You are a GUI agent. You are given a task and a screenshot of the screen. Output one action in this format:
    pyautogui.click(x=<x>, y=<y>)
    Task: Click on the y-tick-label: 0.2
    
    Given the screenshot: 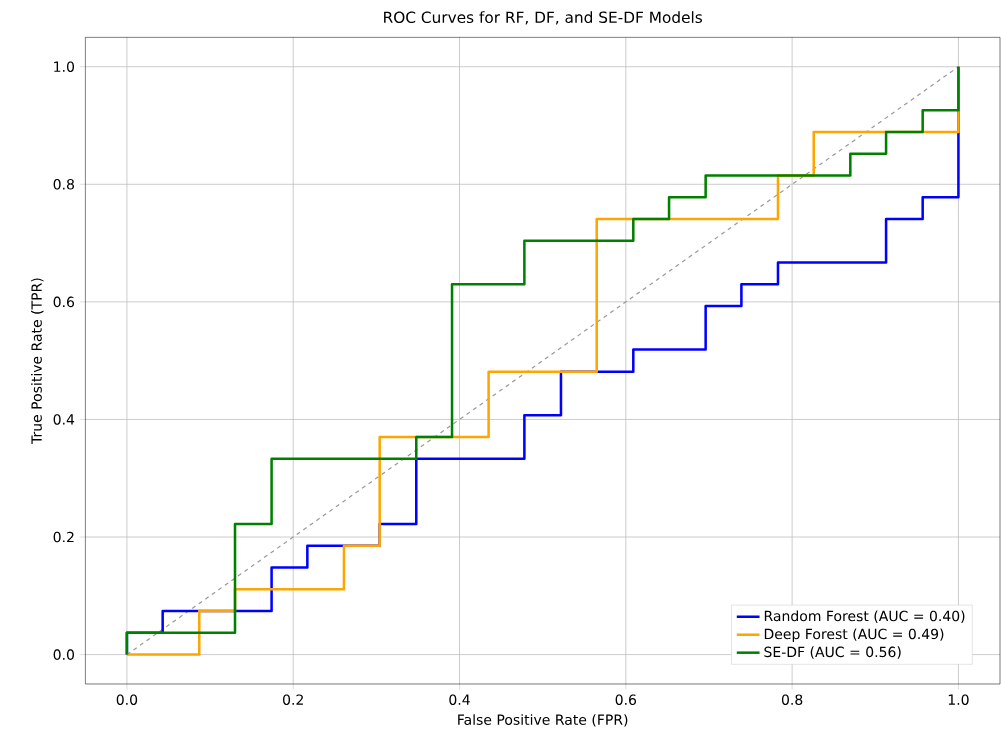 What is the action you would take?
    pyautogui.click(x=63, y=537)
    